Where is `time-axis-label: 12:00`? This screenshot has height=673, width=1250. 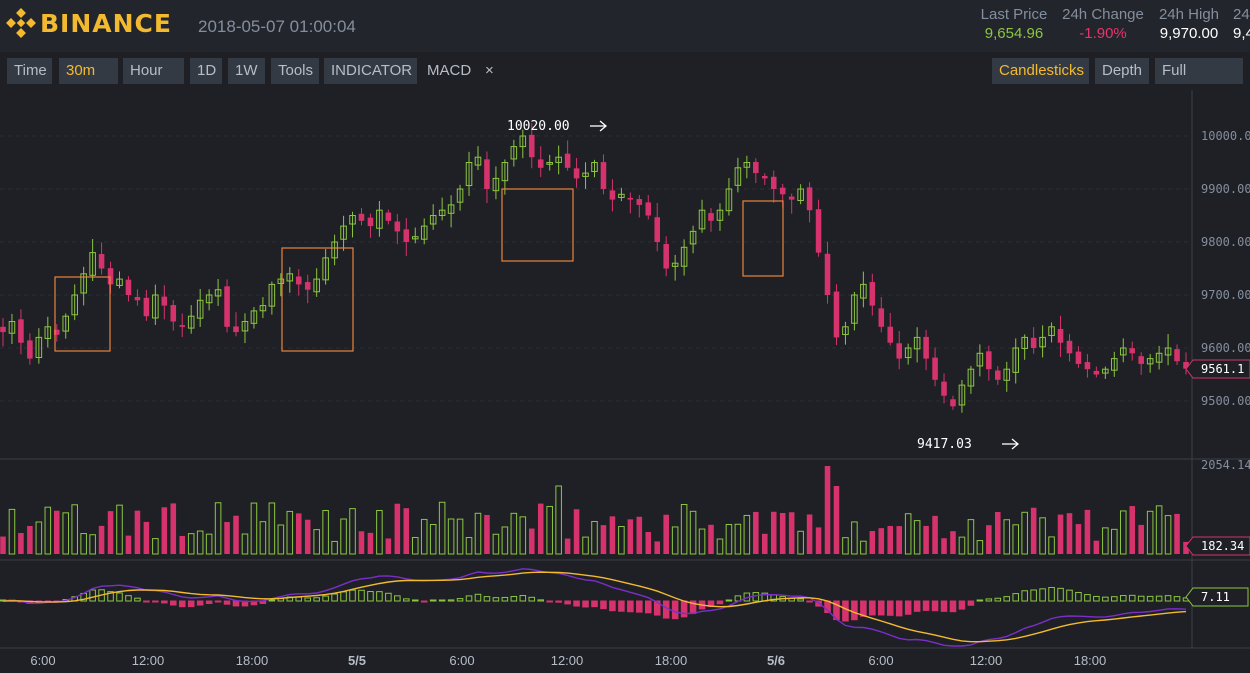
time-axis-label: 12:00 is located at coordinates (148, 660).